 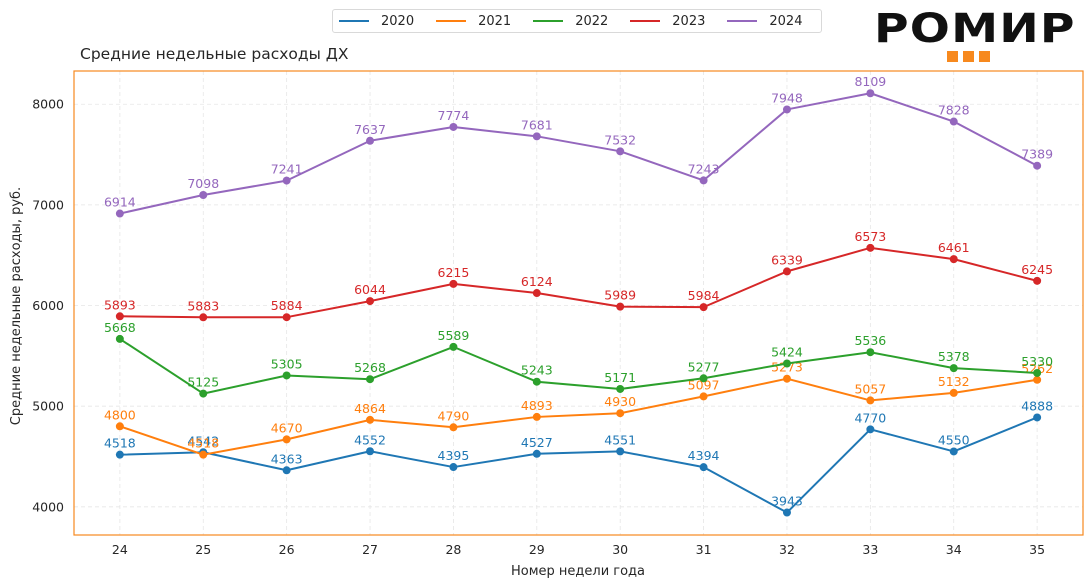 I want to click on y-tick-label: 7000, so click(x=48, y=204).